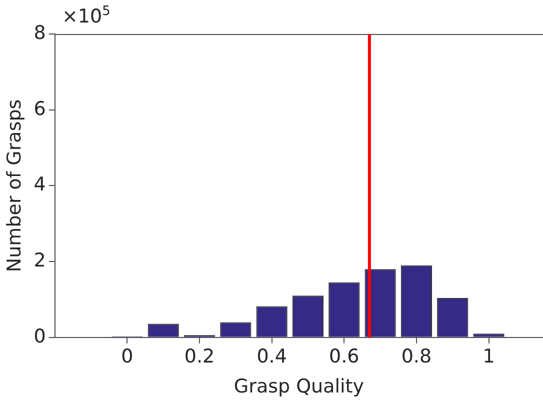  I want to click on y-tick-label: 2, so click(40, 260).